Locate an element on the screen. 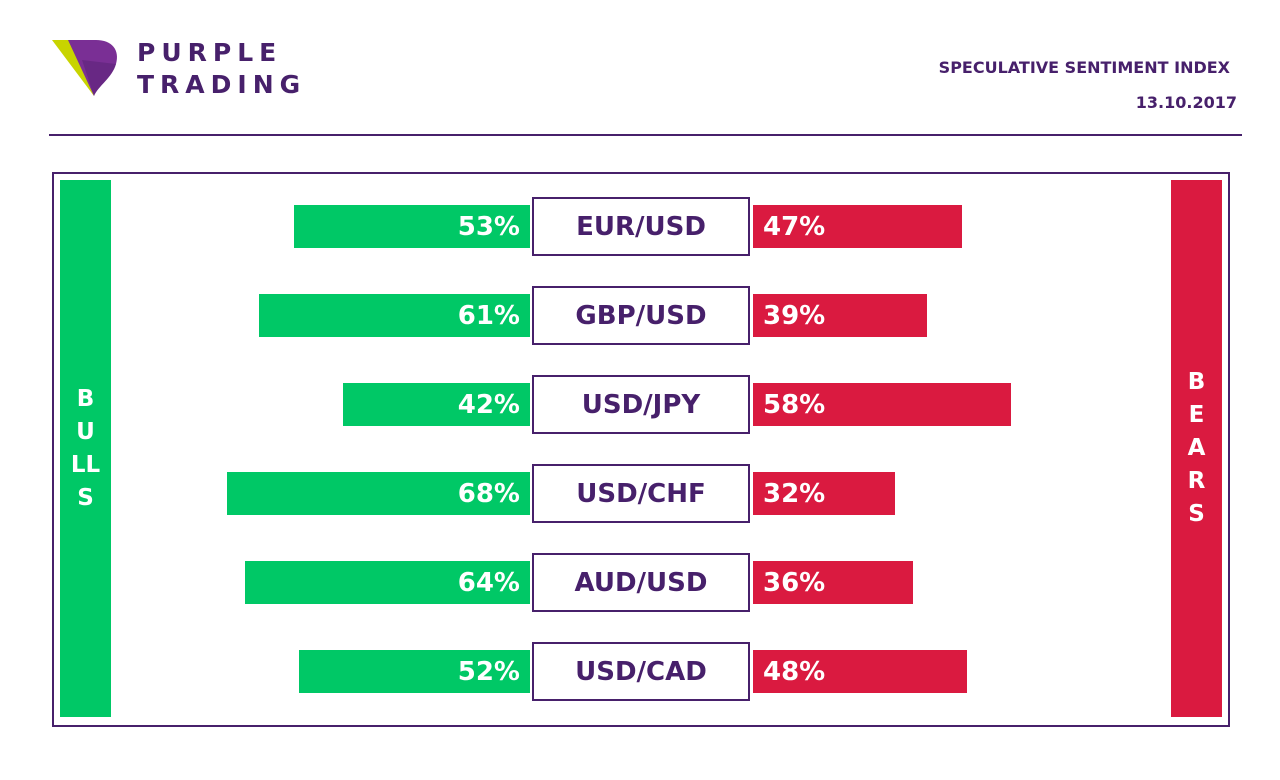 Image resolution: width=1280 pixels, height=780 pixels. bear-bar-gbp-usd: 39% is located at coordinates (840, 315).